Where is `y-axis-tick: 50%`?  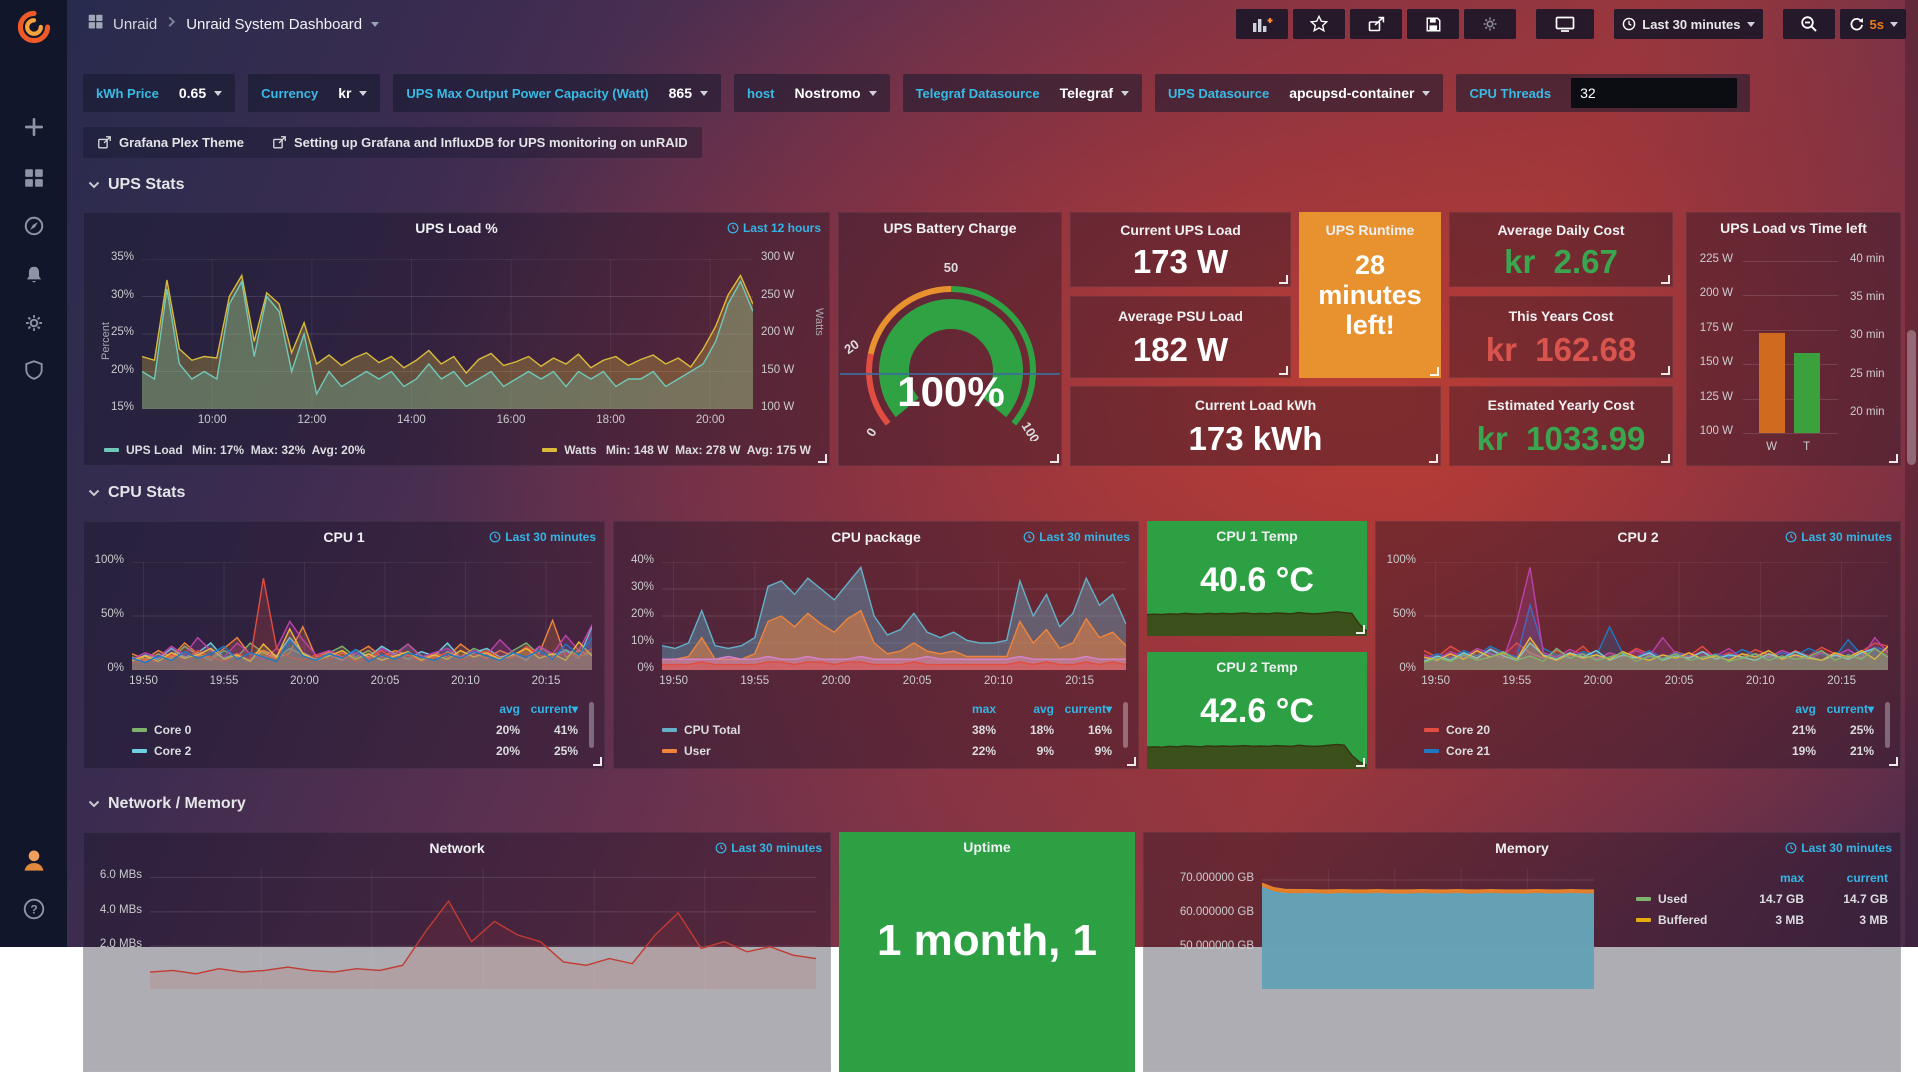
y-axis-tick: 50% is located at coordinates (1404, 614).